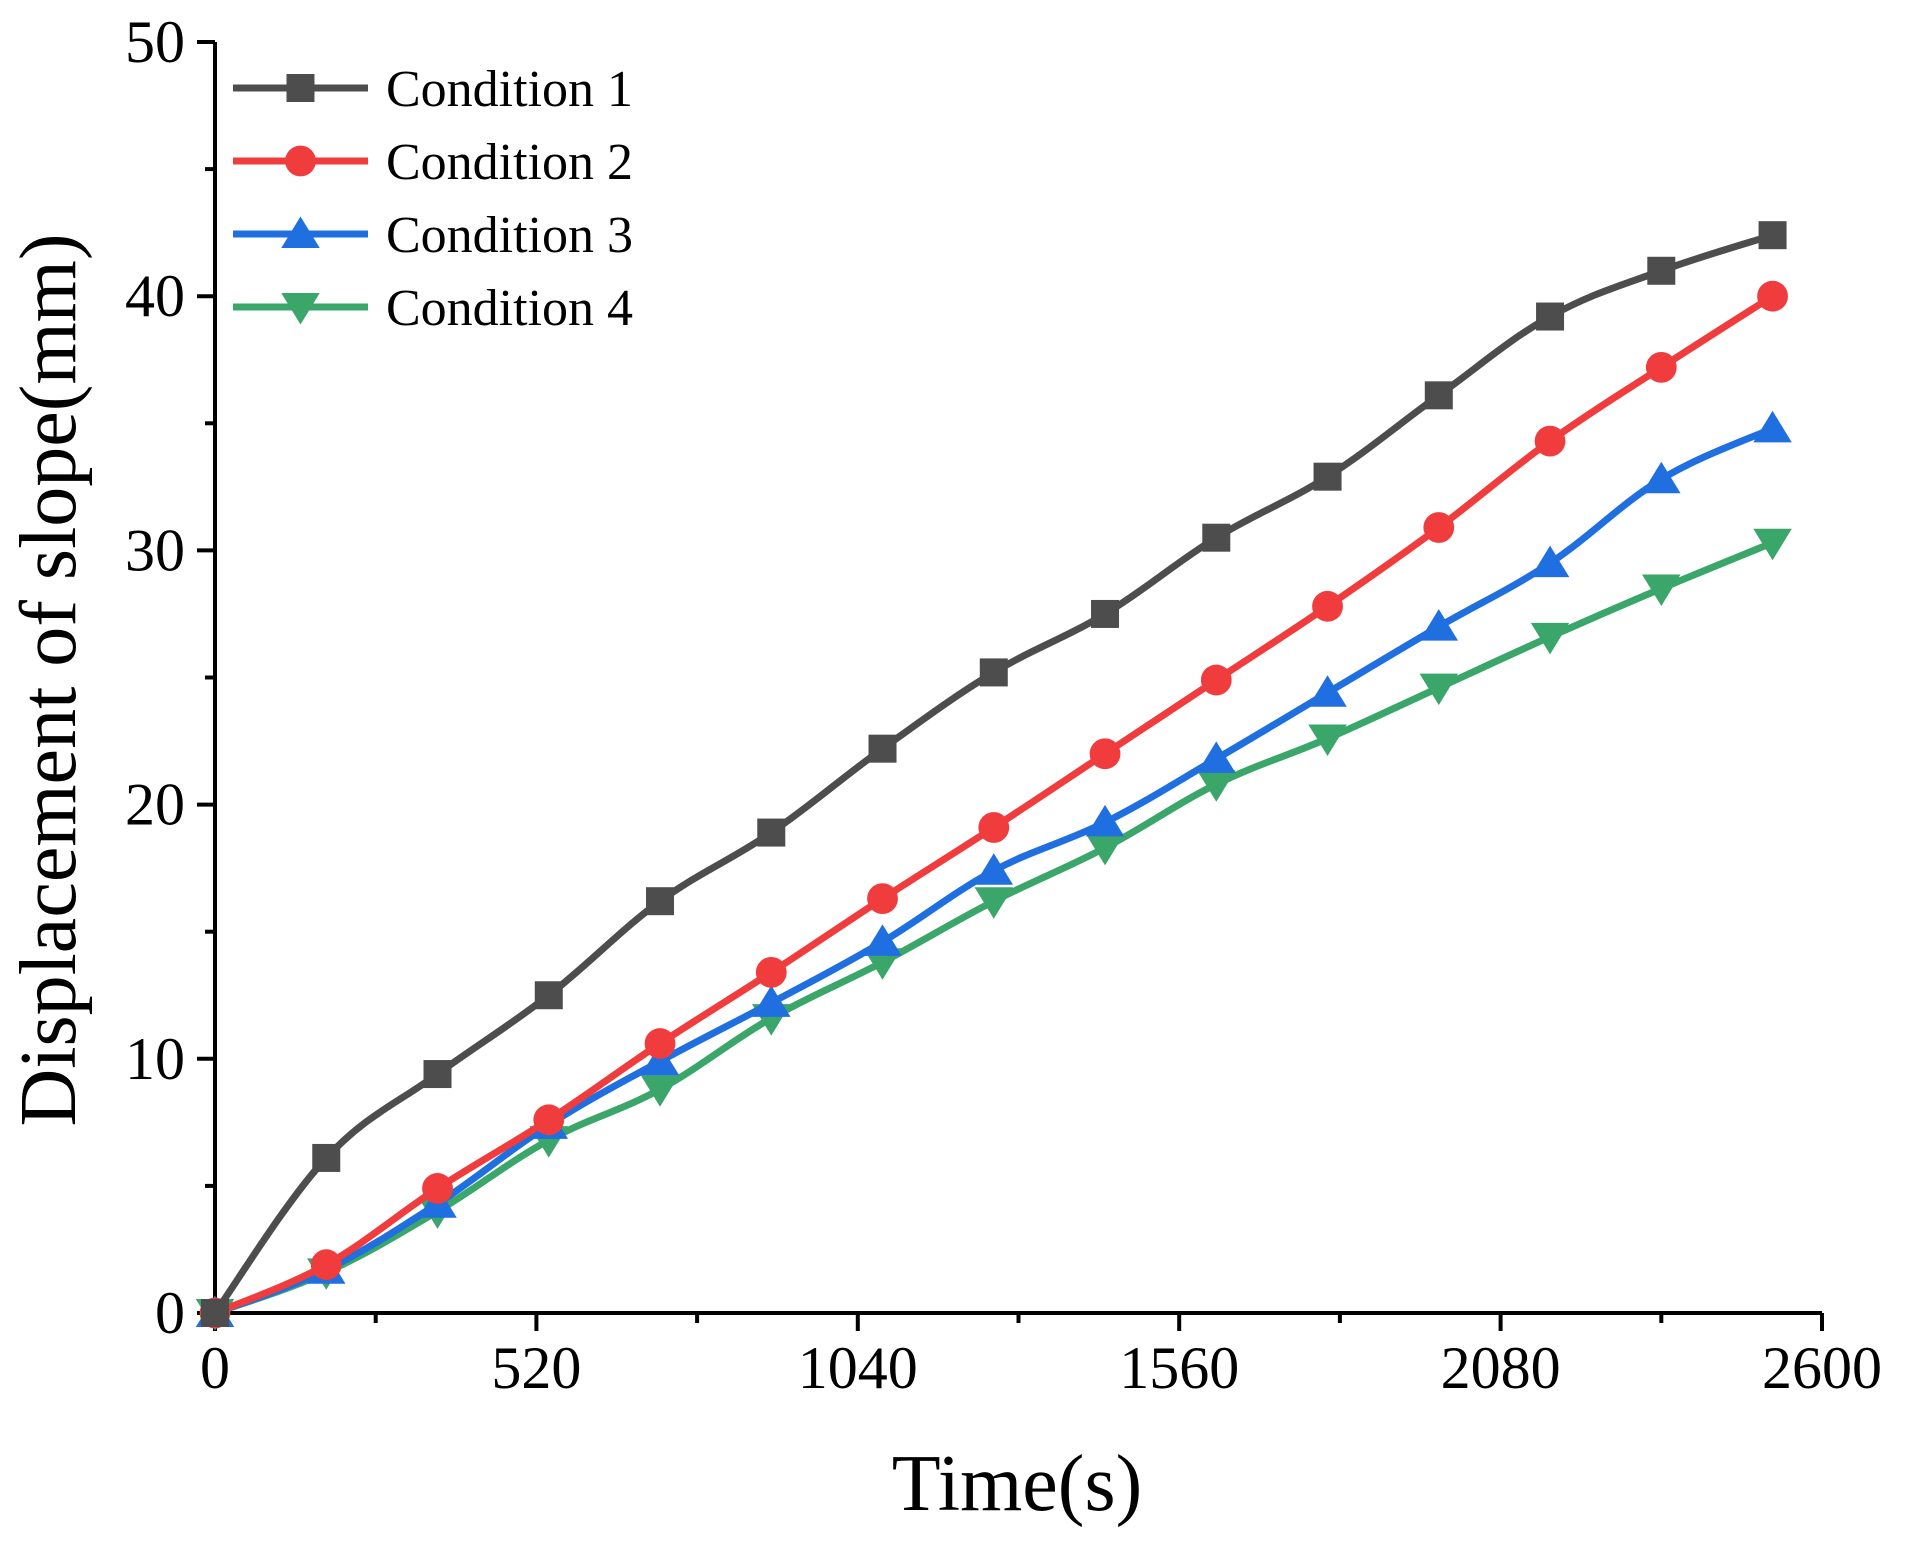 This screenshot has height=1550, width=1912. What do you see at coordinates (155, 296) in the screenshot?
I see `y-tick-label: 40` at bounding box center [155, 296].